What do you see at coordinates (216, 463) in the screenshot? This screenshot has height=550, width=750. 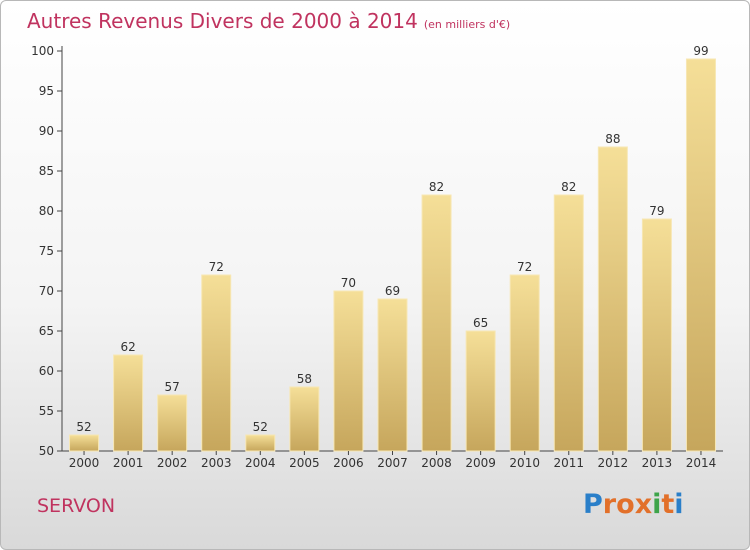 I see `x-tick-label: 2003` at bounding box center [216, 463].